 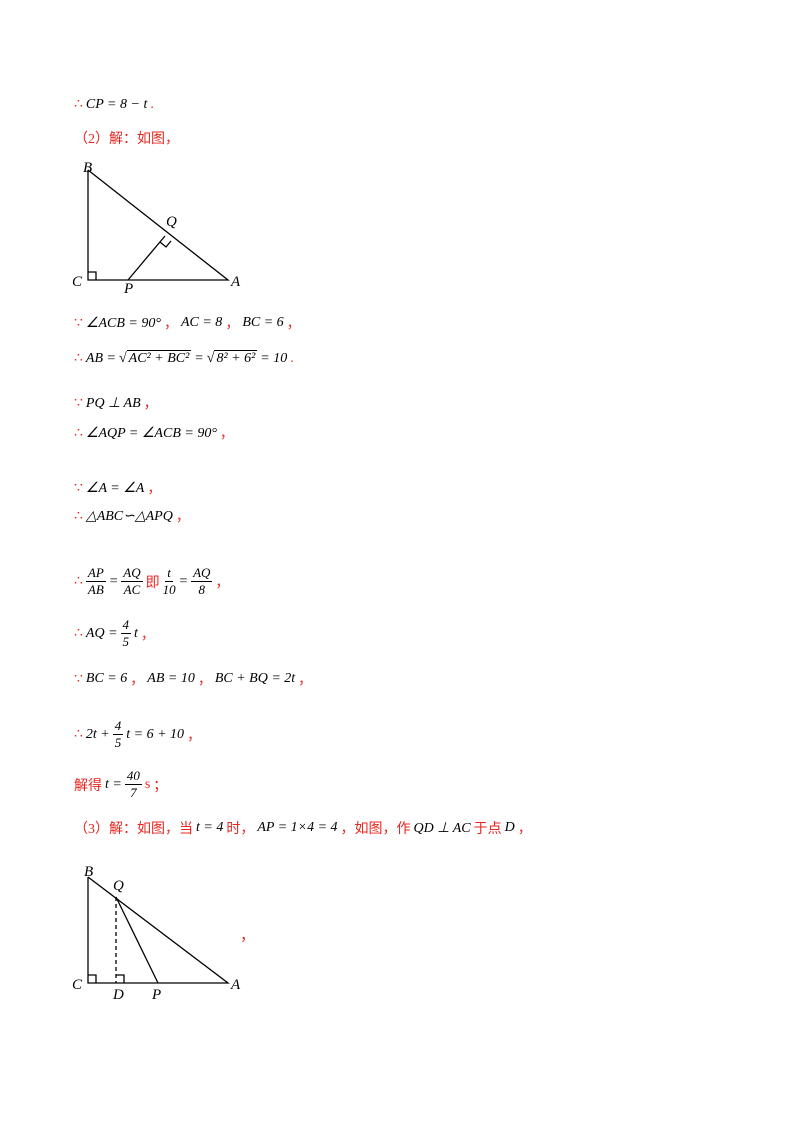 I want to click on text-line: 解得 t = 40 7 s；, so click(x=120, y=784).